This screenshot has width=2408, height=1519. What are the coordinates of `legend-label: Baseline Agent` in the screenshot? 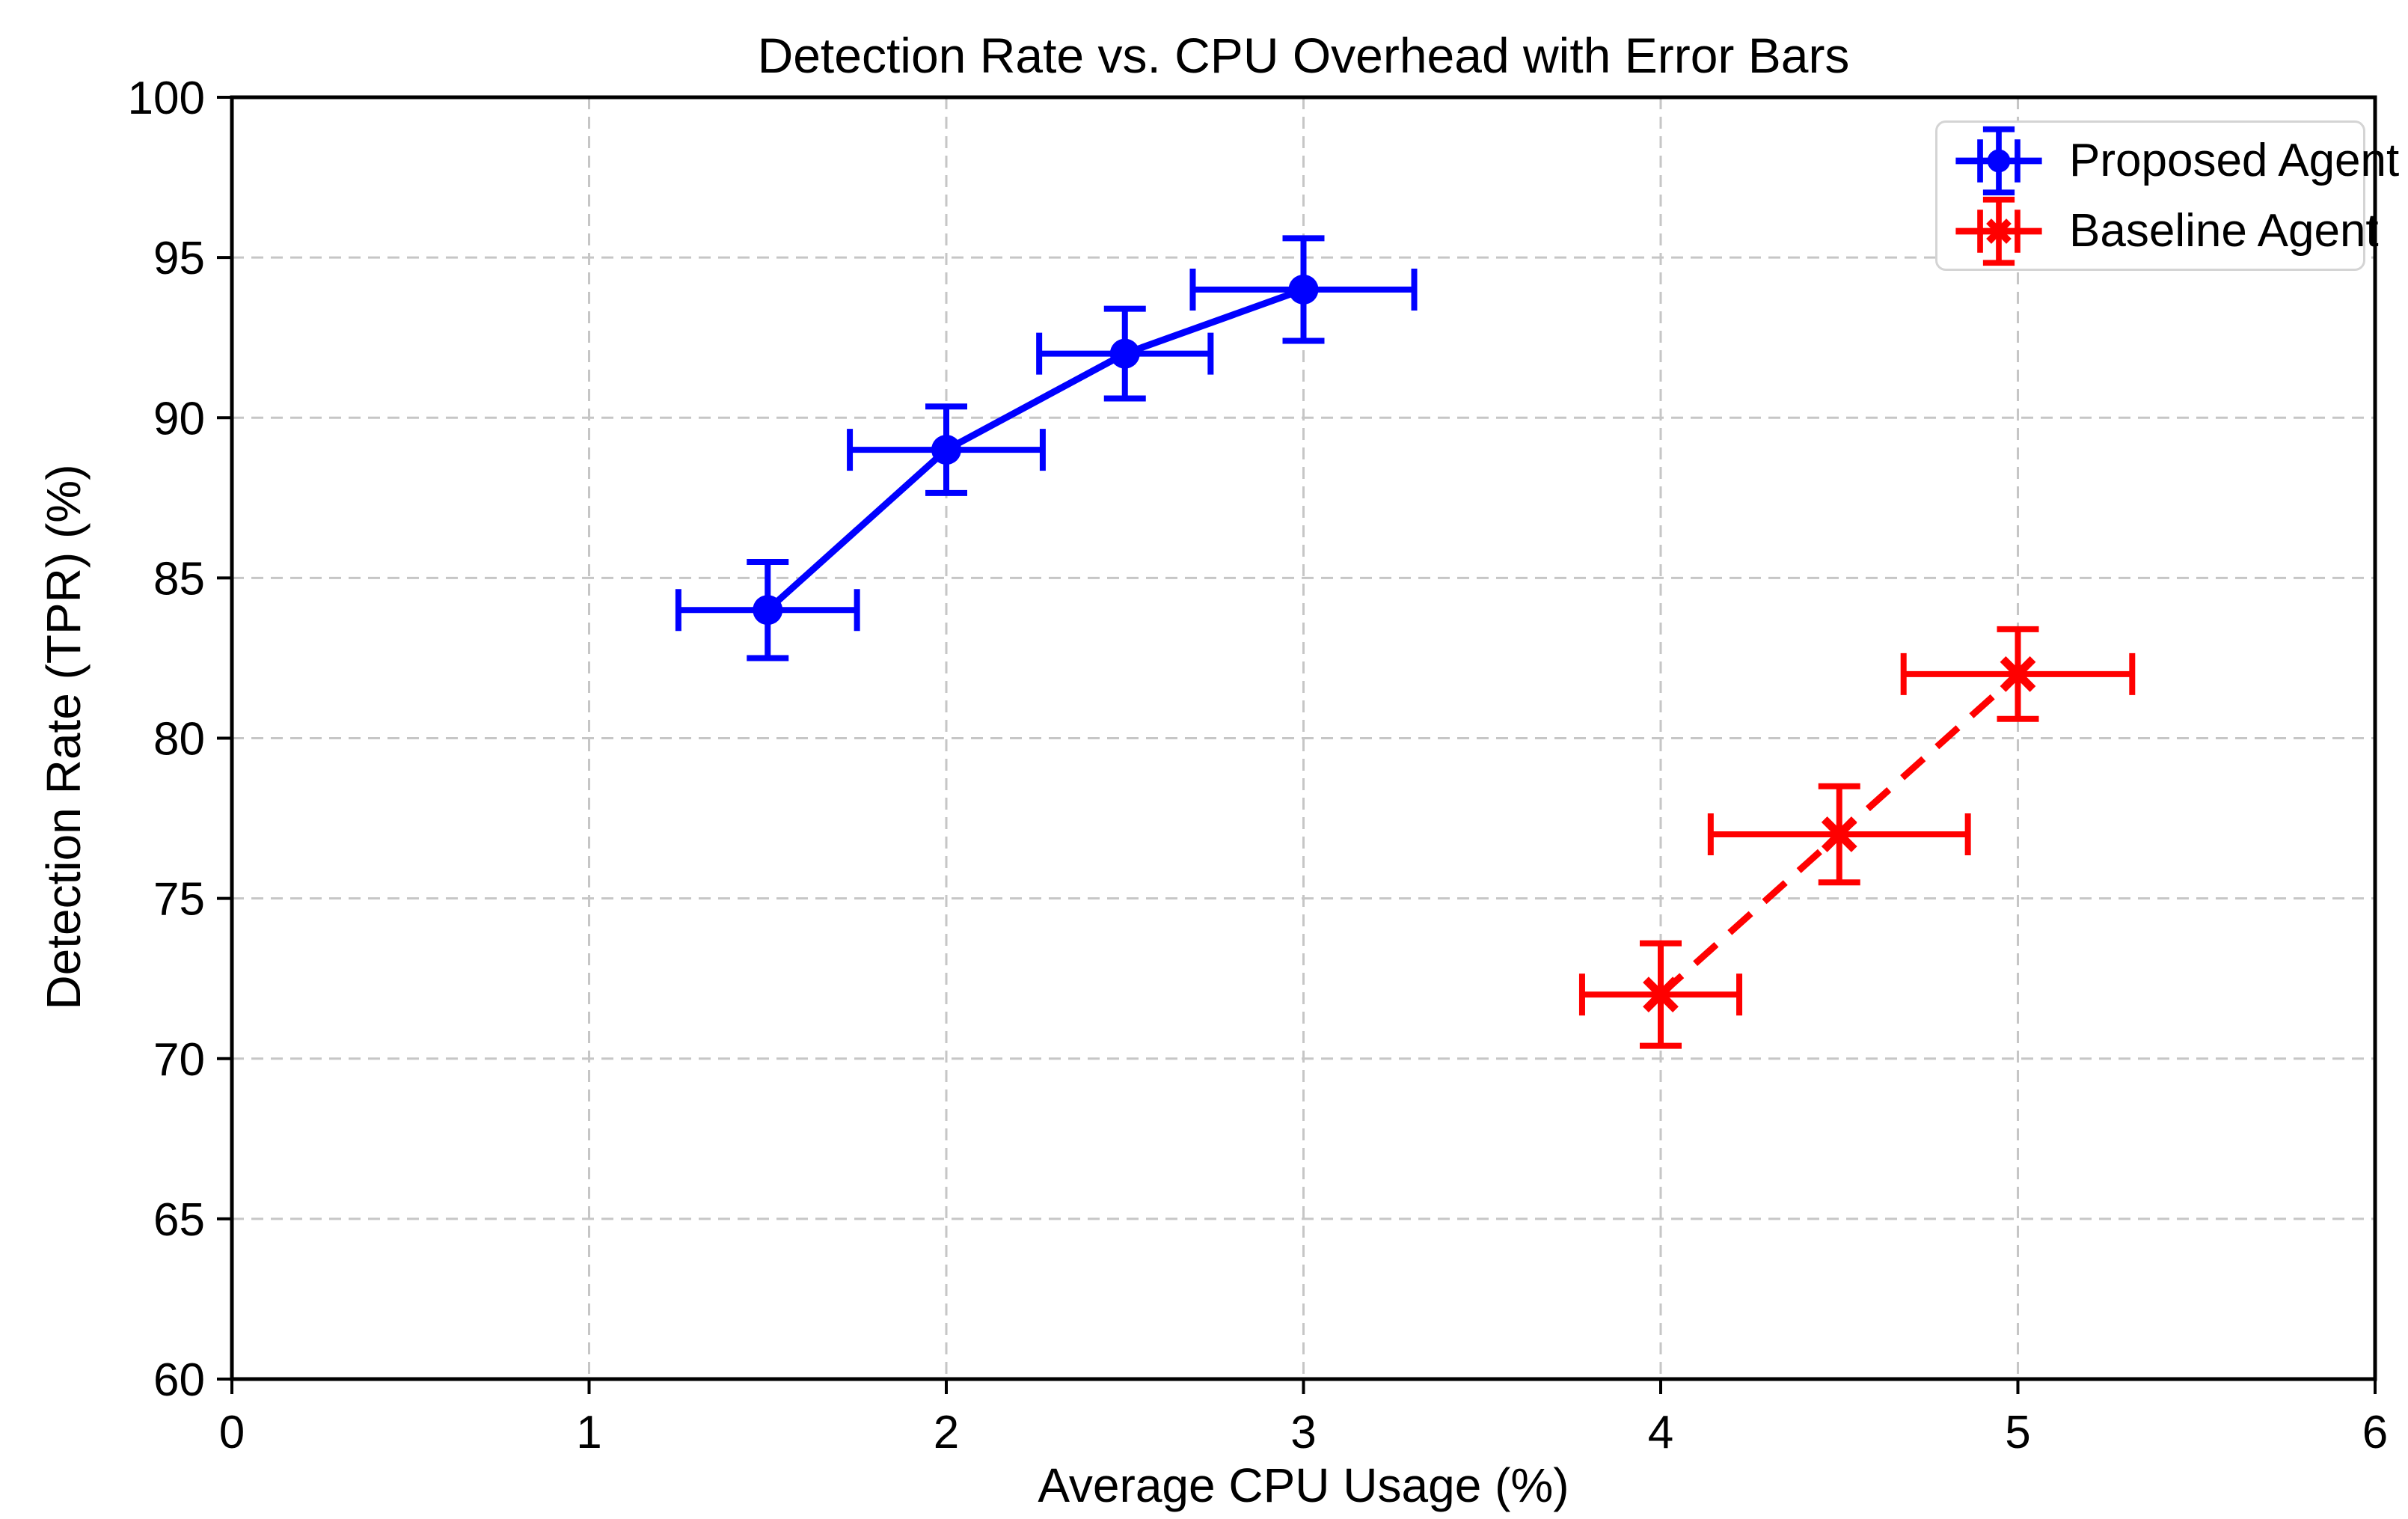 It's located at (2224, 231).